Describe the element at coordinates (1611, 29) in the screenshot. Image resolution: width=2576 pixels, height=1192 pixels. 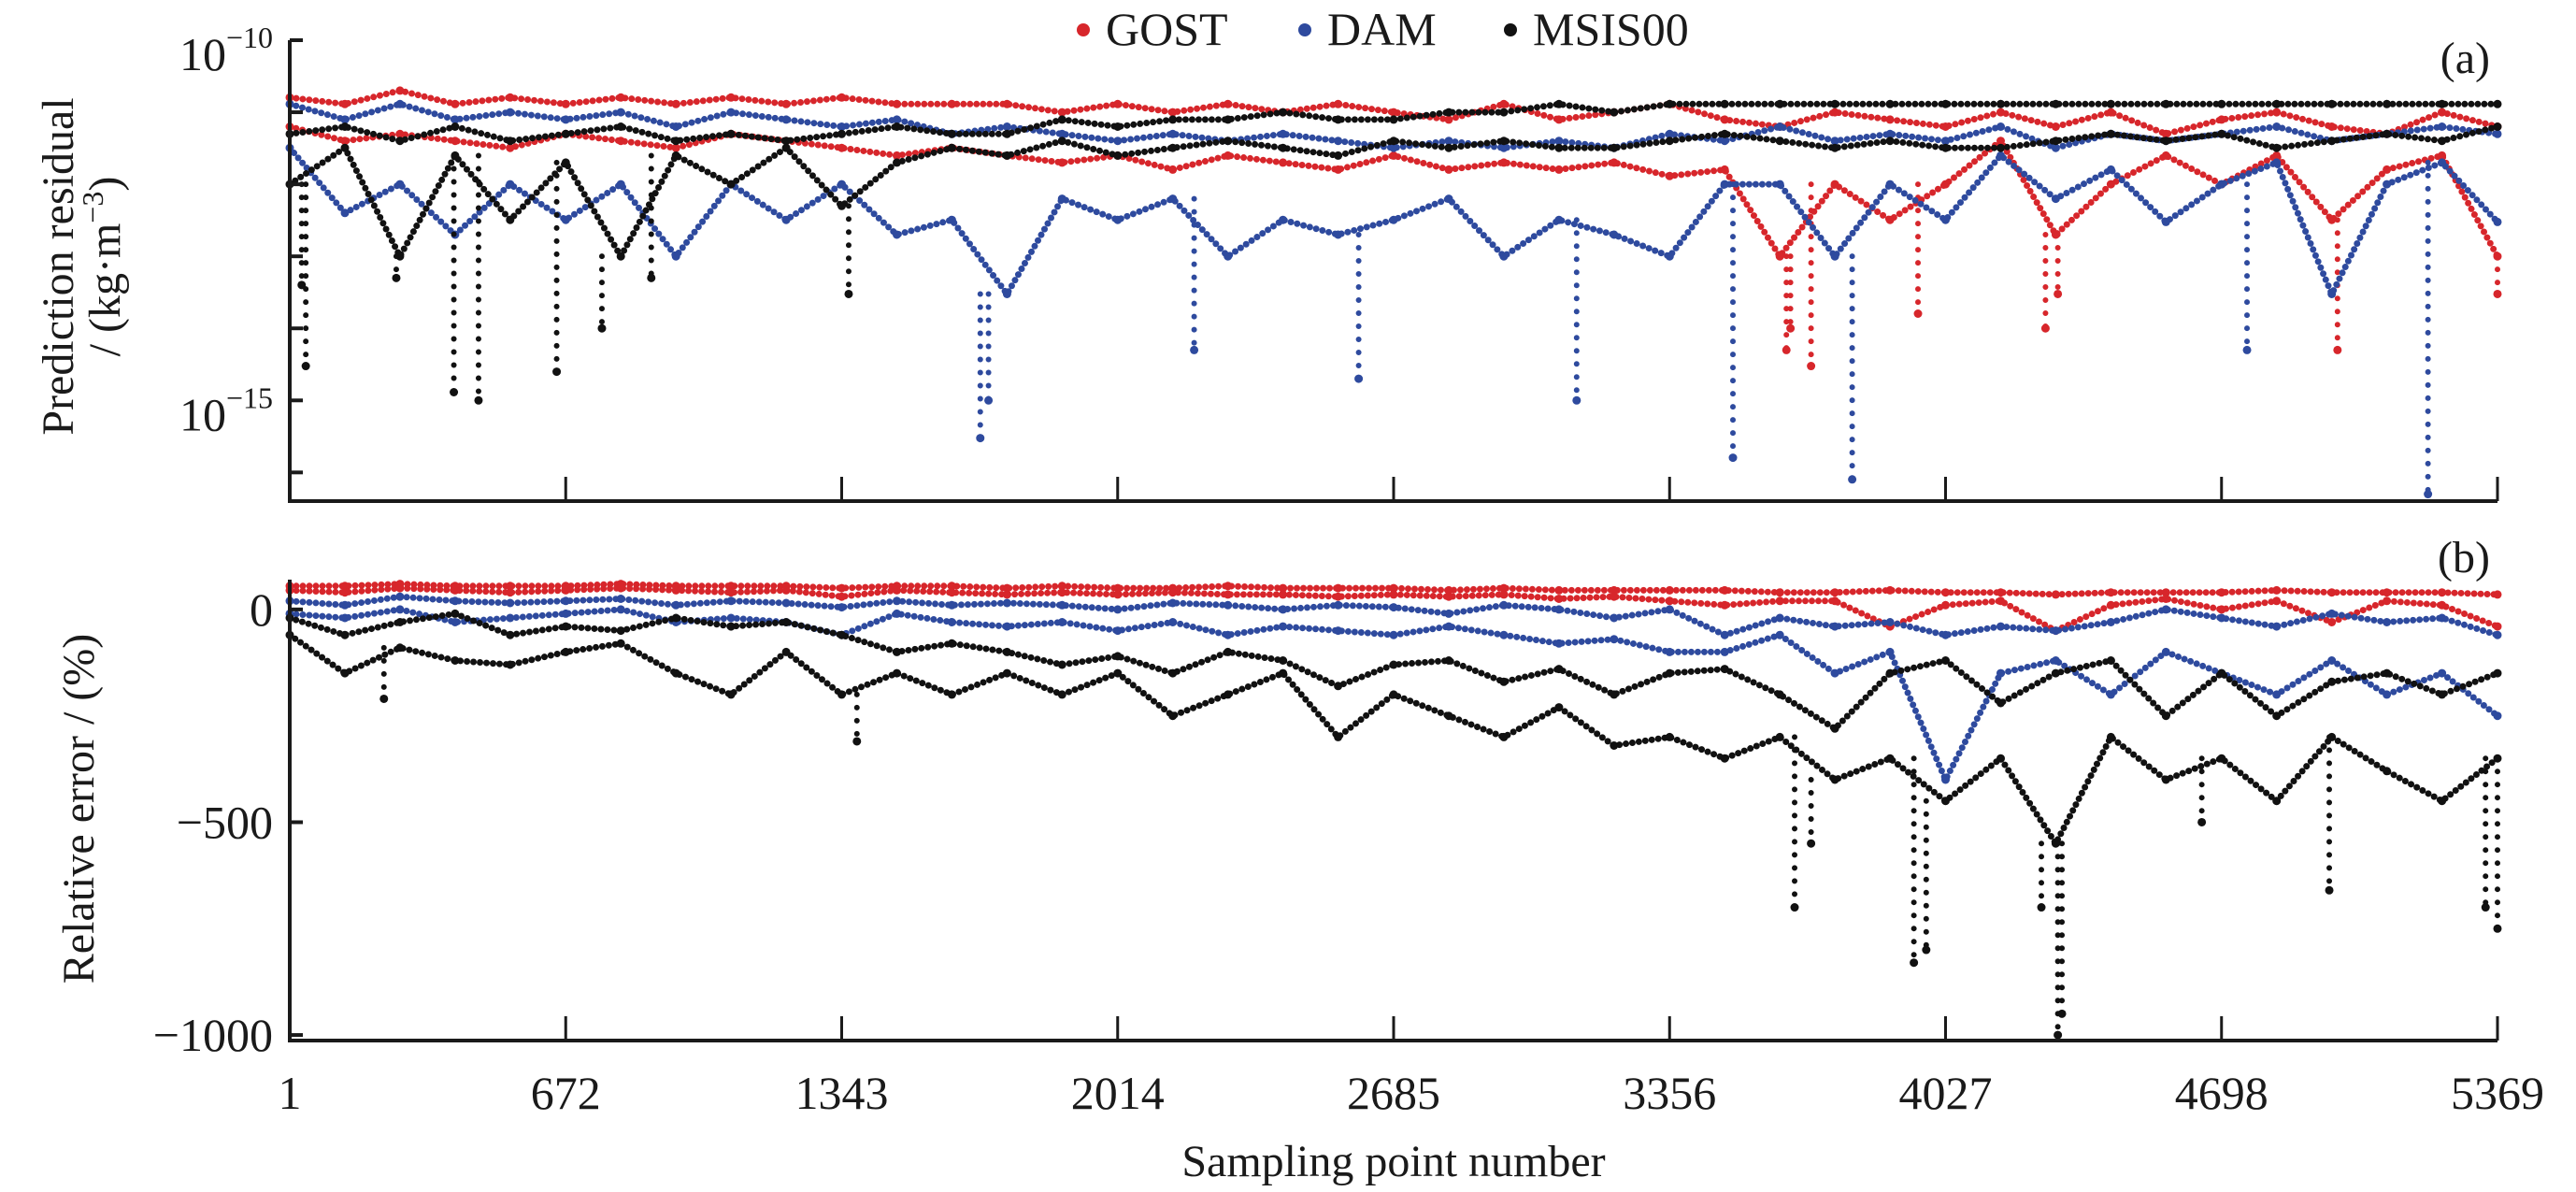
I see `legend-label-msis00: MSIS00` at that location.